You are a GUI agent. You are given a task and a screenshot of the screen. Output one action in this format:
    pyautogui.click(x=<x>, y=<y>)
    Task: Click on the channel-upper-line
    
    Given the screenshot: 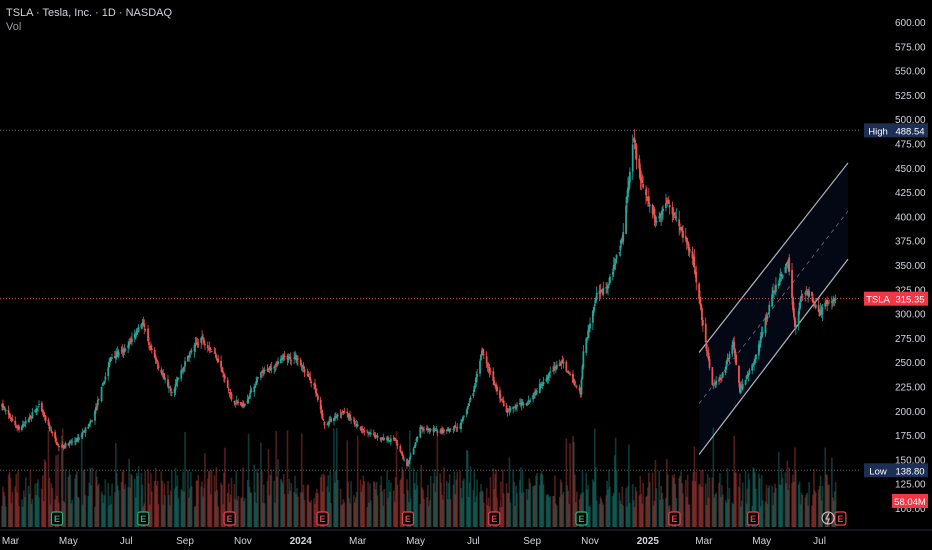 What is the action you would take?
    pyautogui.click(x=773, y=257)
    